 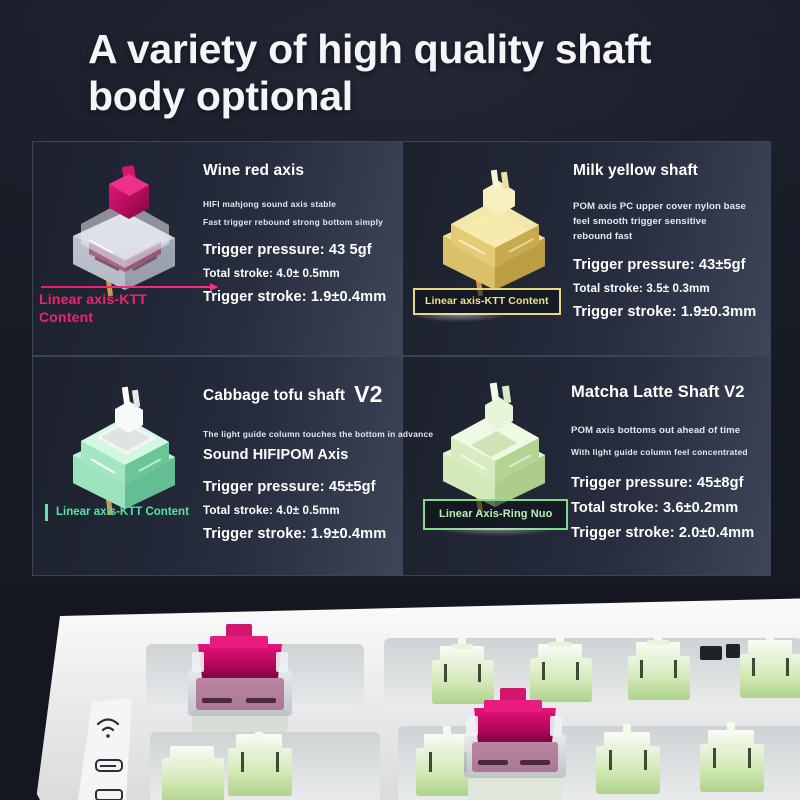 What do you see at coordinates (635, 170) in the screenshot?
I see `switch-title: Milk yellow shaft` at bounding box center [635, 170].